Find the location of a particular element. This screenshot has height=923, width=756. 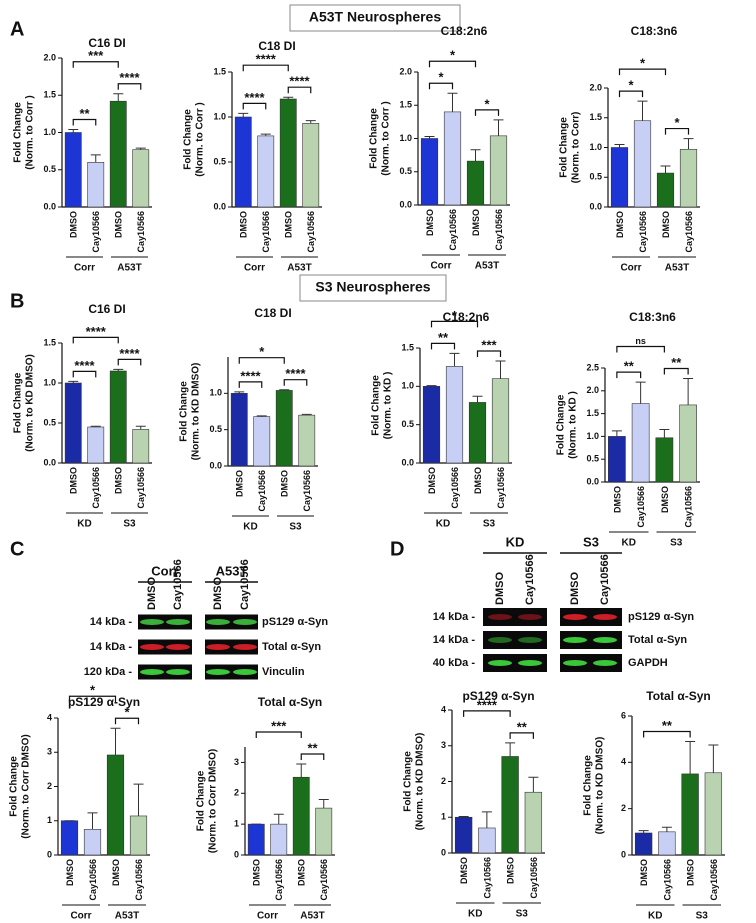

blot-size: 14 kDa - is located at coordinates (454, 640).